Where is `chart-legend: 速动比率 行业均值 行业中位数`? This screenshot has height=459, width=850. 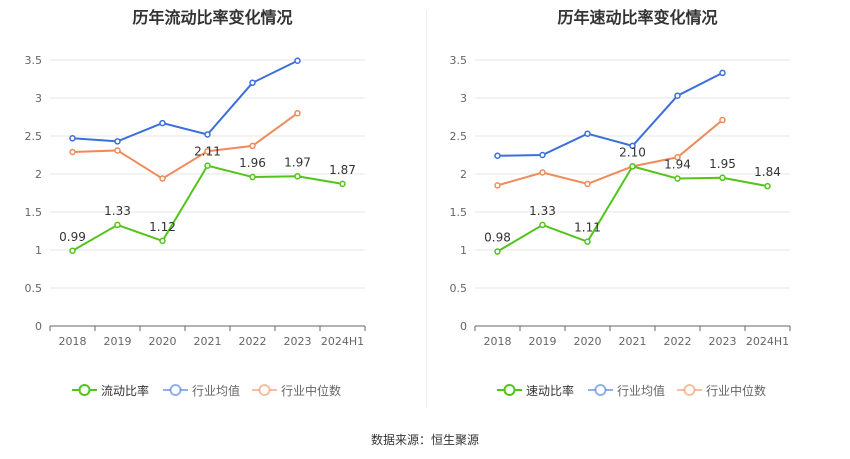 chart-legend: 速动比率 行业均值 行业中位数 is located at coordinates (637, 390).